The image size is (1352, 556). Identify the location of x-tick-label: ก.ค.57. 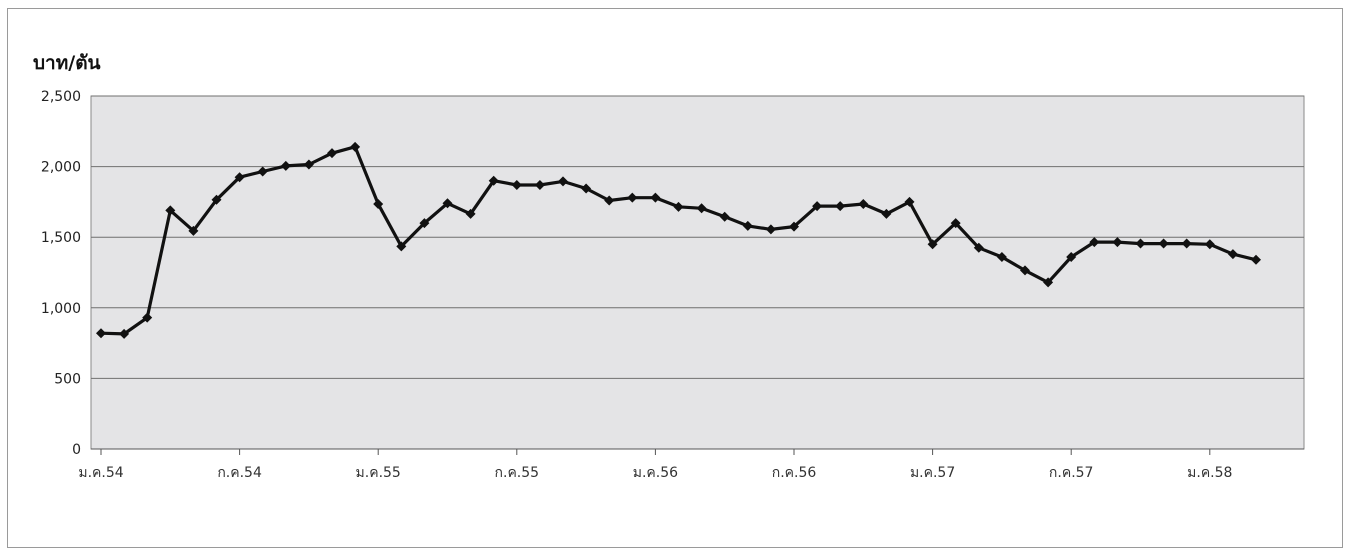
(1071, 473).